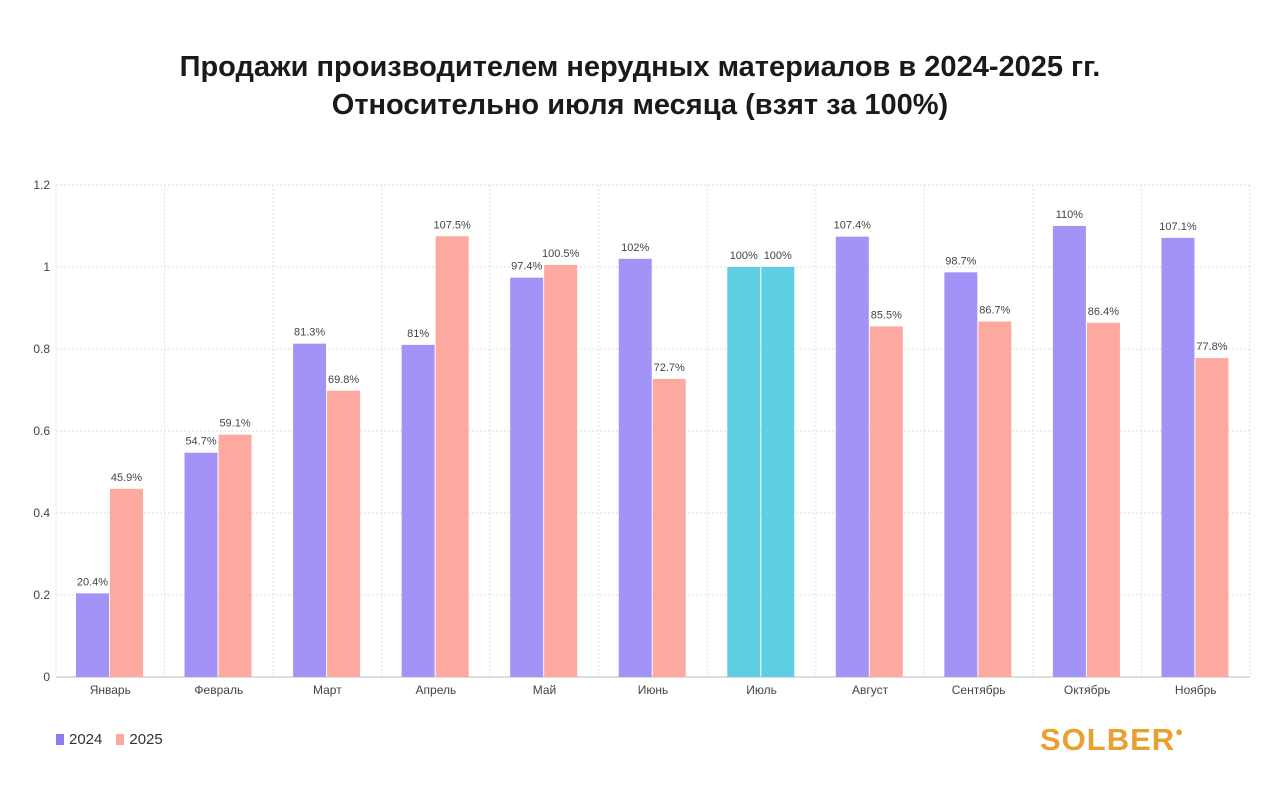 This screenshot has width=1280, height=800. Describe the element at coordinates (635, 248) in the screenshot. I see `data-label: 102%` at that location.